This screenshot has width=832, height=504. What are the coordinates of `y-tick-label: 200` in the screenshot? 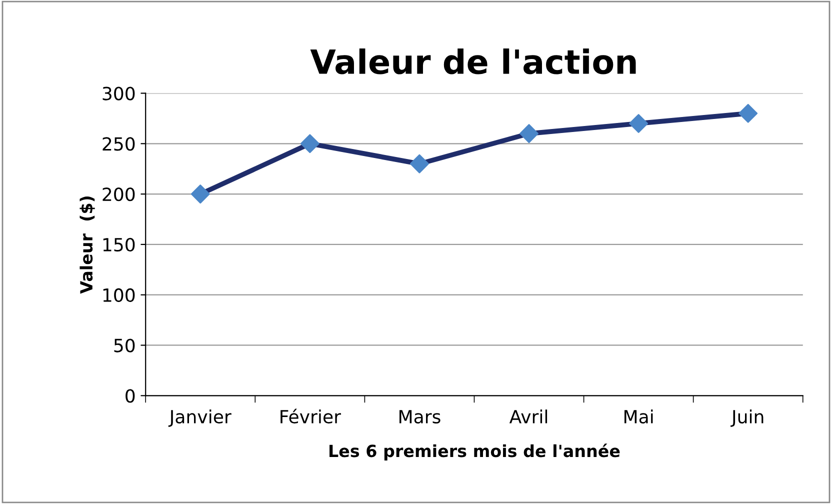 It's located at (118, 195).